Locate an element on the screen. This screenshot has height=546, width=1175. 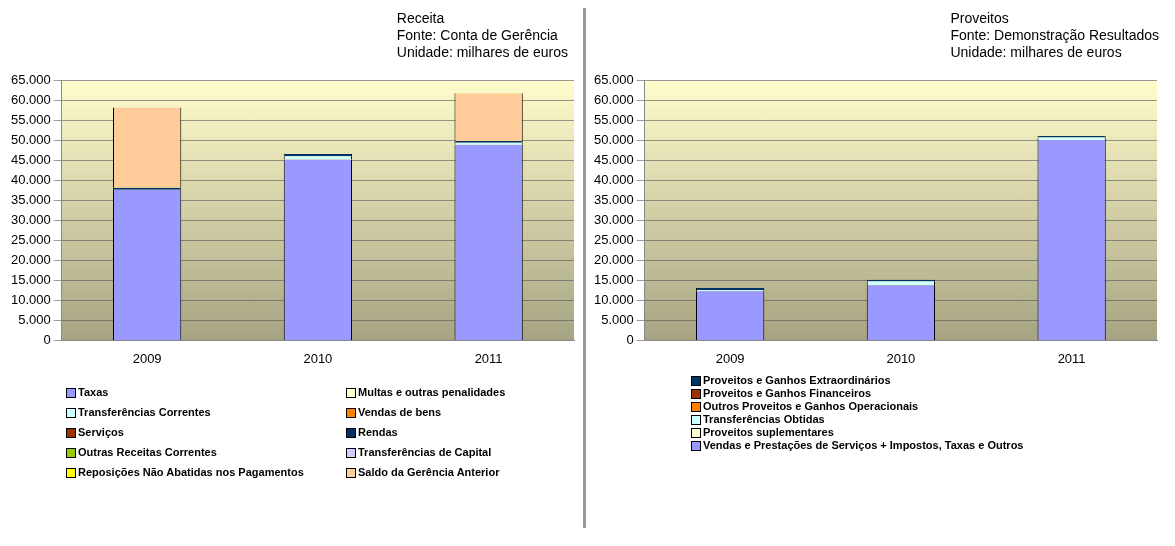
legend-label: Proveitos suplementares is located at coordinates (768, 432).